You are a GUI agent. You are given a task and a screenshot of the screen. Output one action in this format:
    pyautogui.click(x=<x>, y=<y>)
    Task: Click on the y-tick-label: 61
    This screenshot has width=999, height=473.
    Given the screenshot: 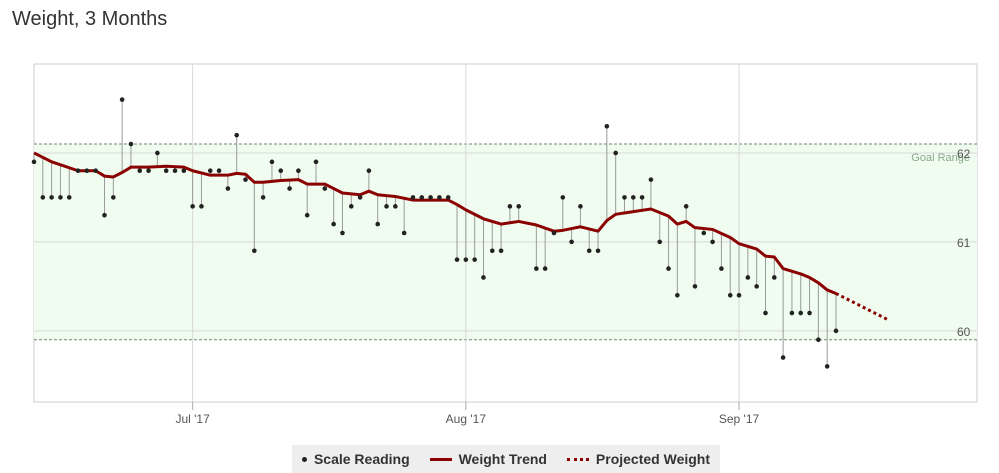 What is the action you would take?
    pyautogui.click(x=964, y=243)
    